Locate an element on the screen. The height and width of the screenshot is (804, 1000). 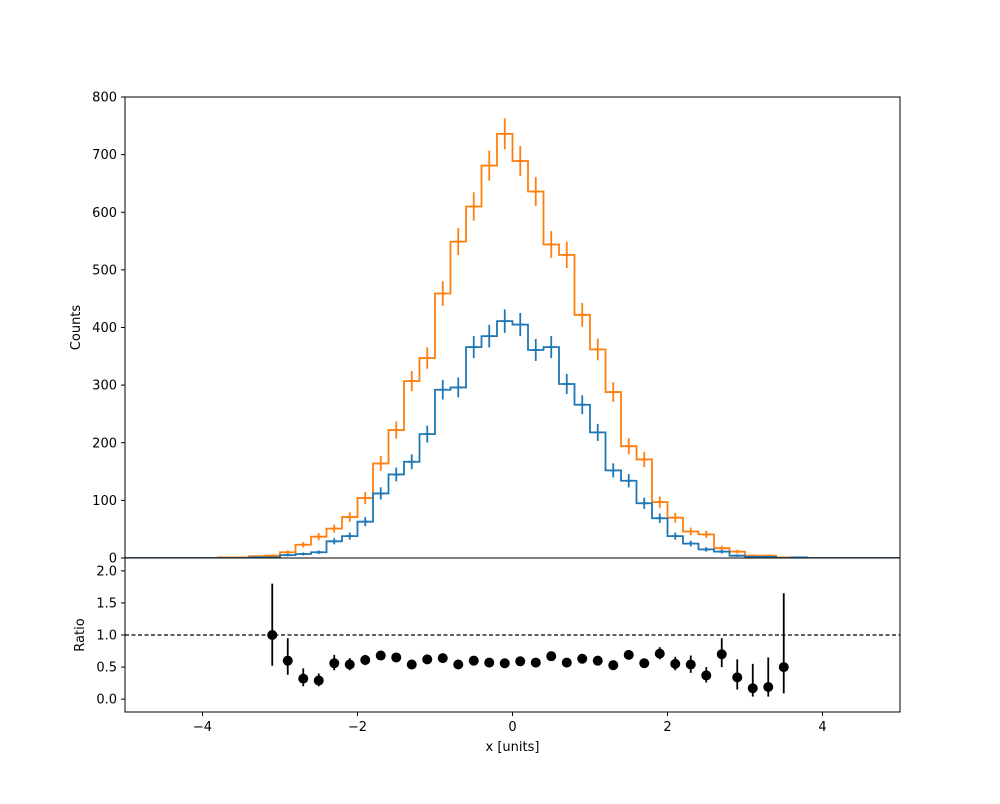
main-y-axis-label: Counts is located at coordinates (76, 328).